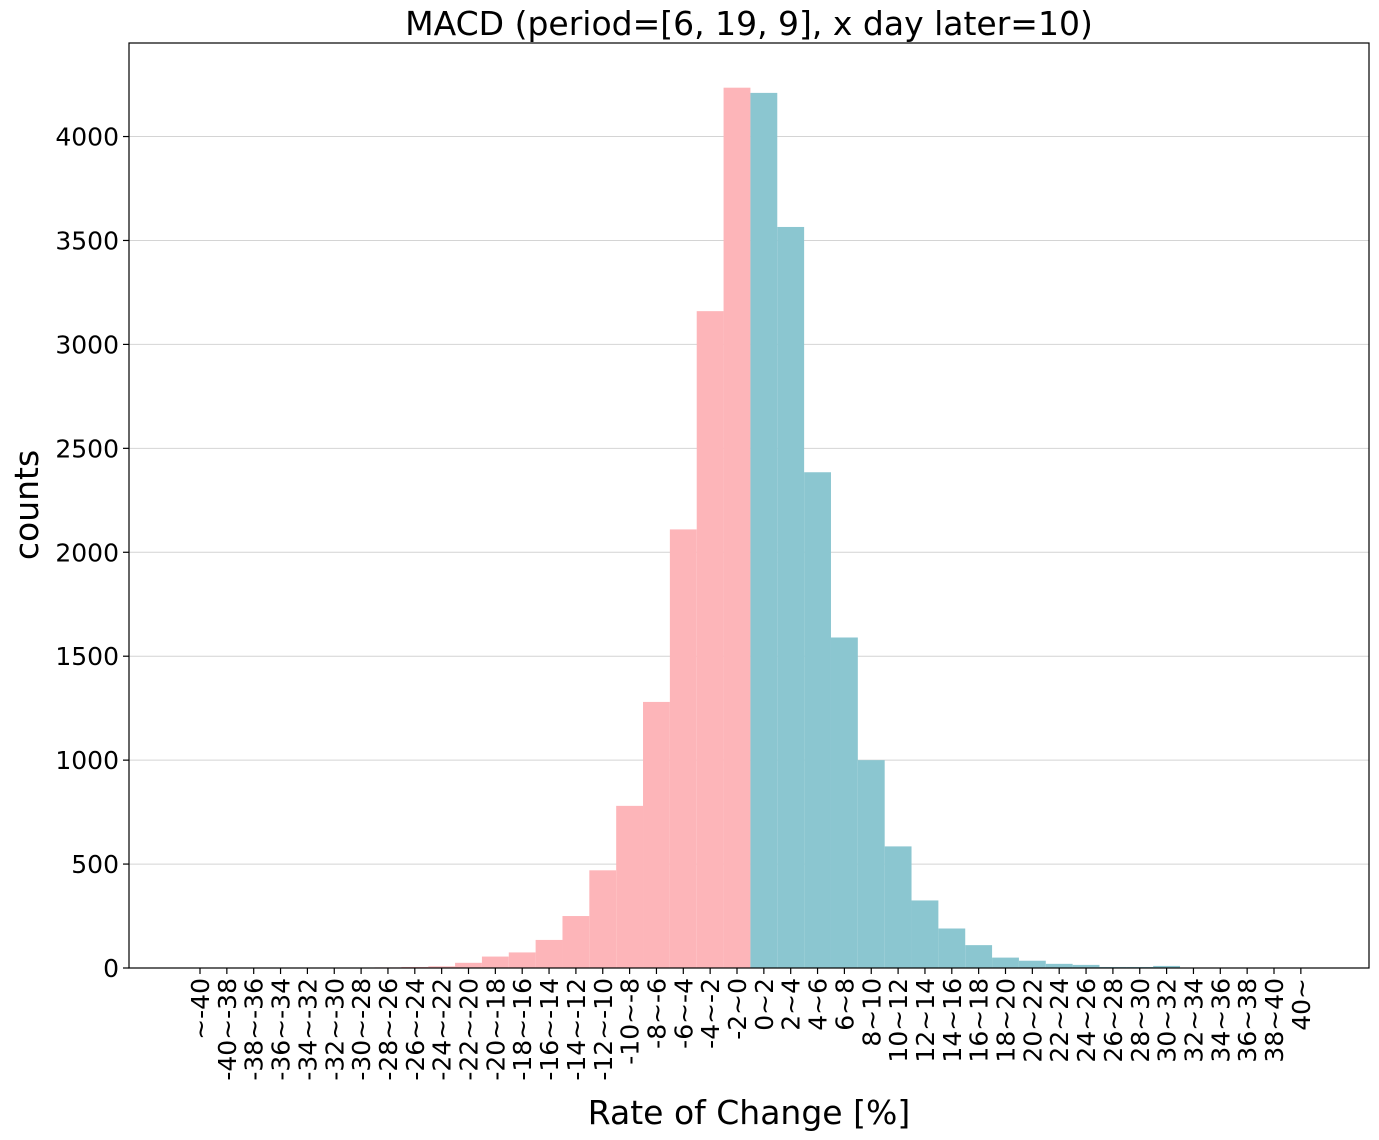 This screenshot has height=1140, width=1379. Describe the element at coordinates (415, 1029) in the screenshot. I see `x-tick-label: -26~-24` at that location.